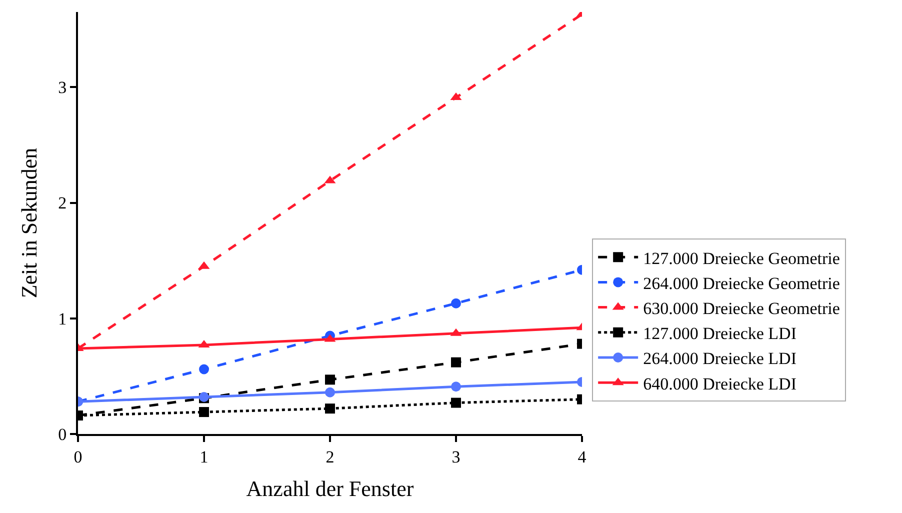 The height and width of the screenshot is (513, 902). Describe the element at coordinates (62, 434) in the screenshot. I see `y-tick-label: 0` at that location.